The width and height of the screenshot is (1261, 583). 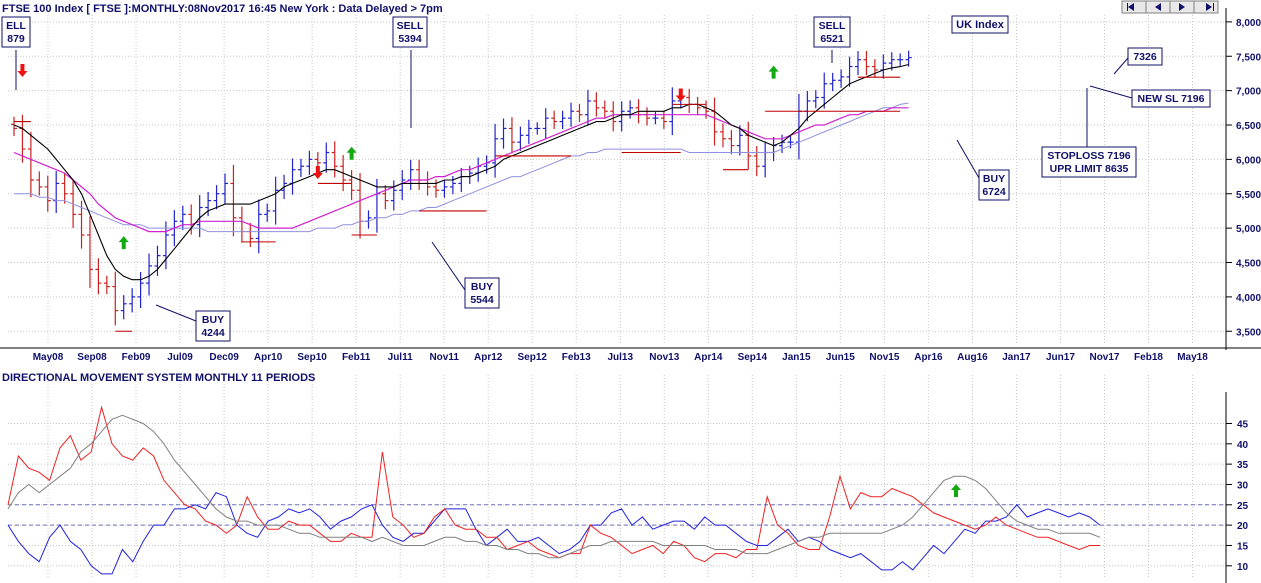 I want to click on price-x-tick-label: Jan17, so click(x=1016, y=357).